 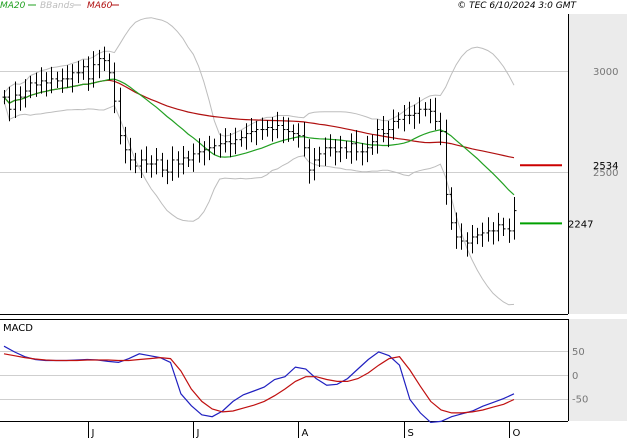 What do you see at coordinates (198, 433) in the screenshot?
I see `x-tick-label: J` at bounding box center [198, 433].